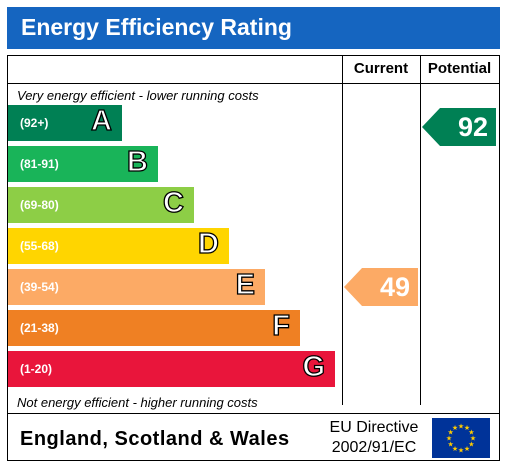 This screenshot has height=467, width=509. What do you see at coordinates (461, 438) in the screenshot?
I see `eu-flag-icon: ★ ★ ★ ★ ★ ★ ★ ★ ★ ★ ★ ★` at bounding box center [461, 438].